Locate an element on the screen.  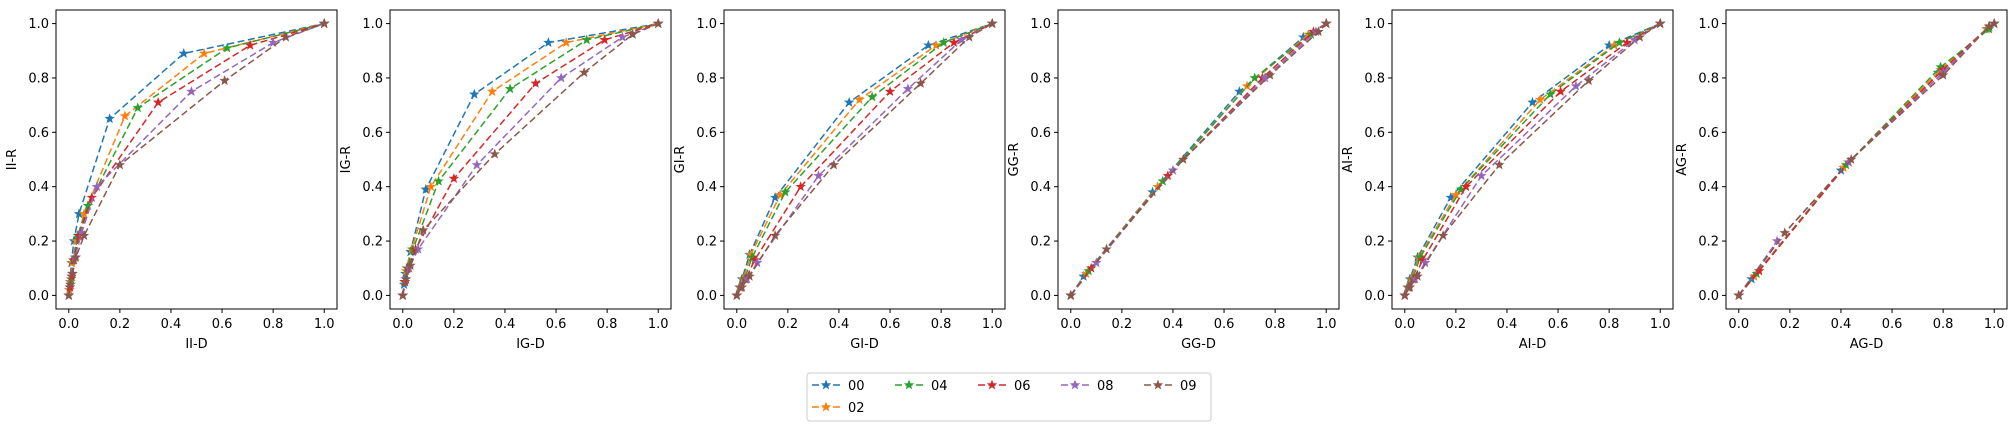
legend-label: 04 is located at coordinates (939, 386).